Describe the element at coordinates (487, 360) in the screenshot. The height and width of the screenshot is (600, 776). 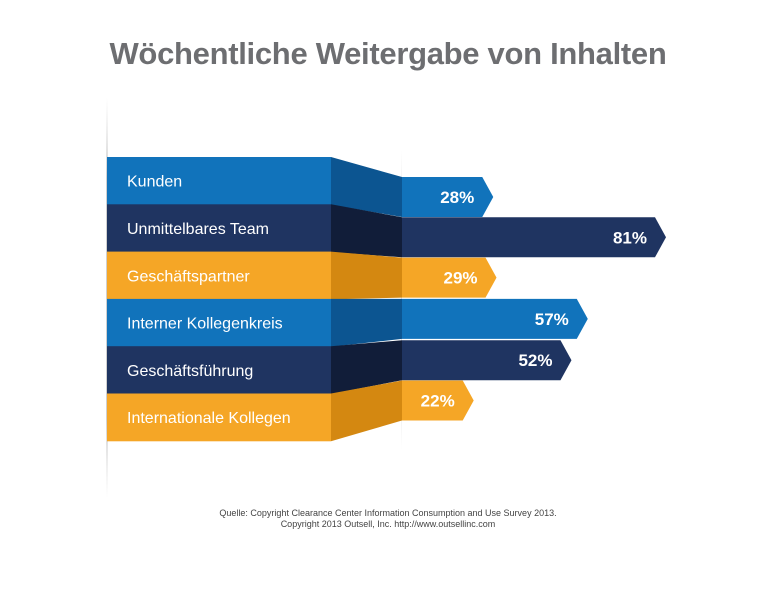
I see `bar-gesch-ftsf-hrung` at that location.